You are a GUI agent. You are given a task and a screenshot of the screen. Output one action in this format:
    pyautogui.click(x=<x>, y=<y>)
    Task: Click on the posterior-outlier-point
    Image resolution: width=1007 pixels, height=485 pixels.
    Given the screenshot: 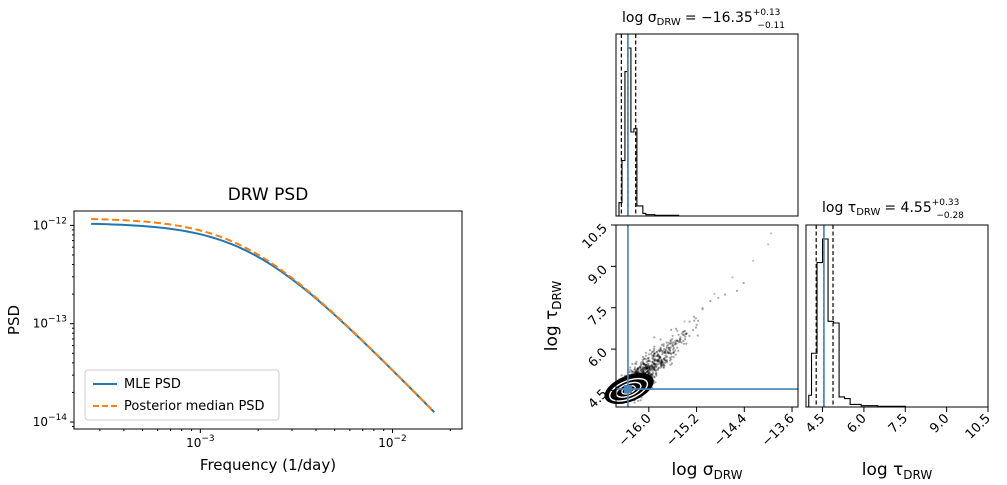 What is the action you would take?
    pyautogui.click(x=702, y=307)
    